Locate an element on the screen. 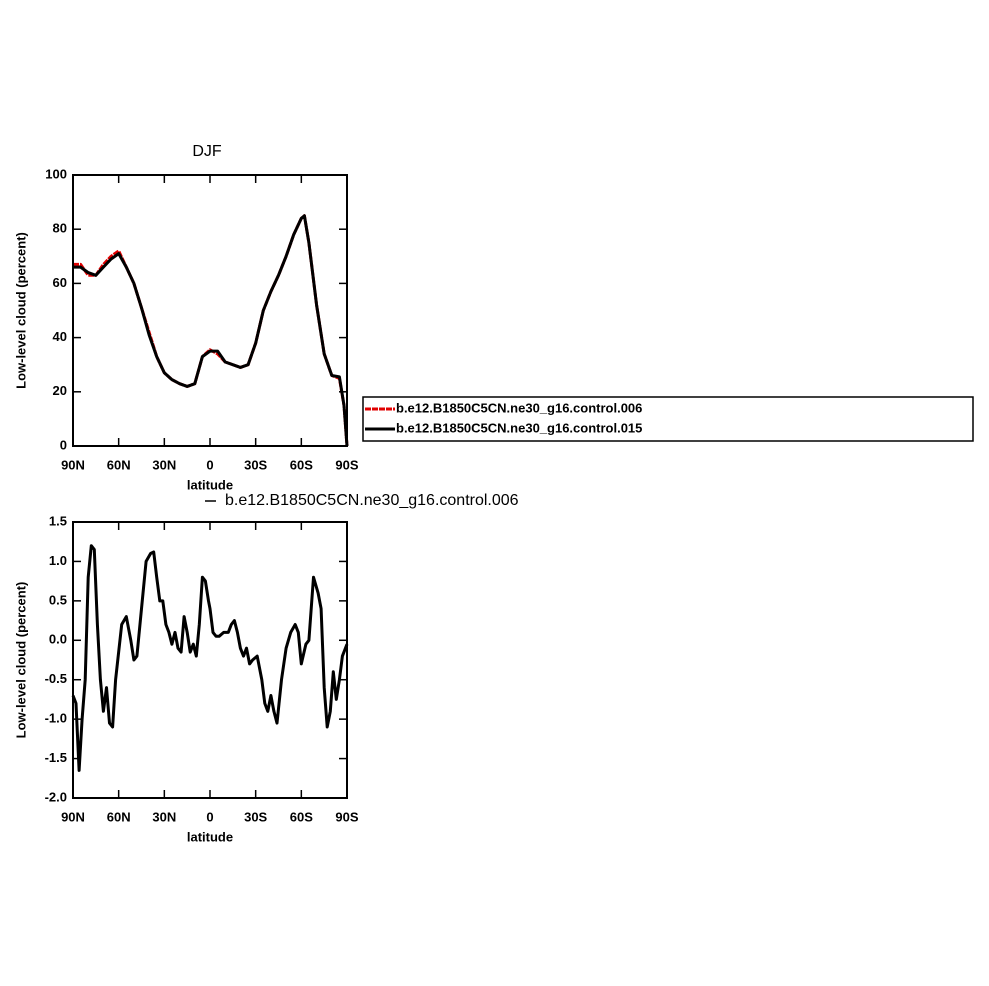 The width and height of the screenshot is (989, 986). y-tick-label: -1.0 is located at coordinates (56, 718).